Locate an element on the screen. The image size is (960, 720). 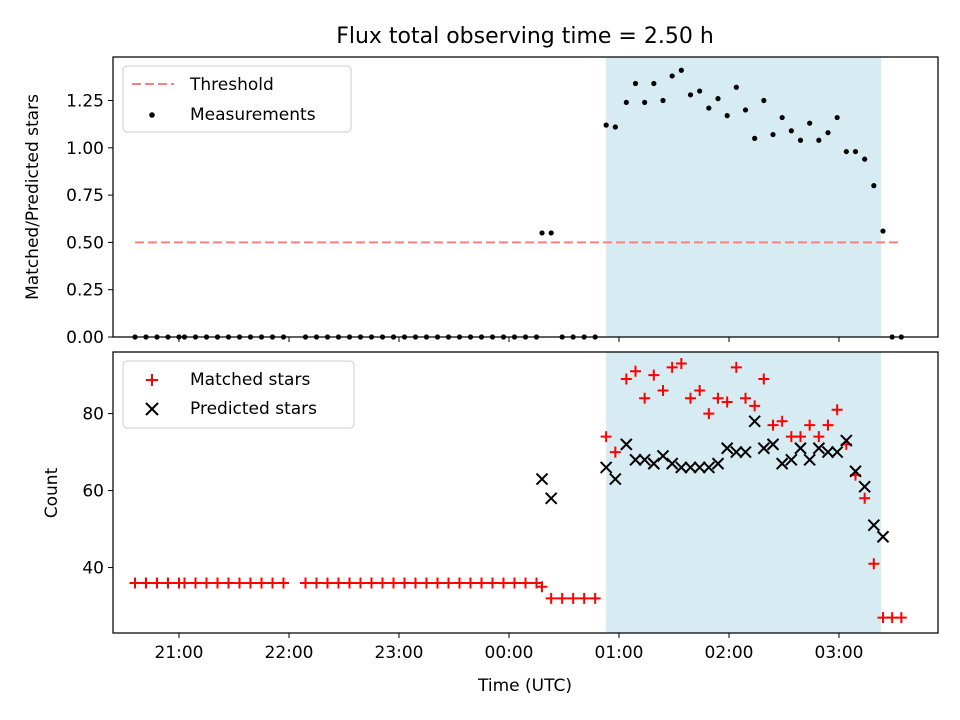
legend-predicted-label: Predicted stars is located at coordinates (253, 409).